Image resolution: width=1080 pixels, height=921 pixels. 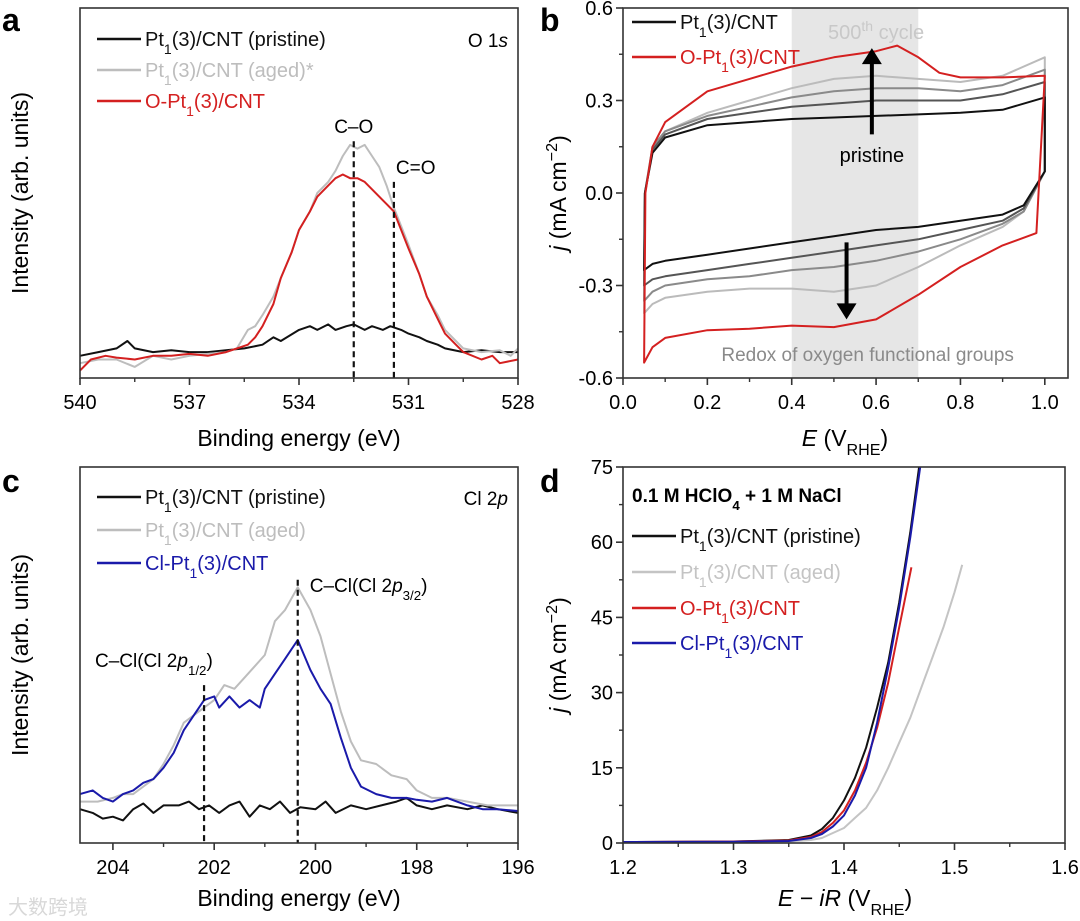 I want to click on x-tick-label: 540, so click(x=79, y=403).